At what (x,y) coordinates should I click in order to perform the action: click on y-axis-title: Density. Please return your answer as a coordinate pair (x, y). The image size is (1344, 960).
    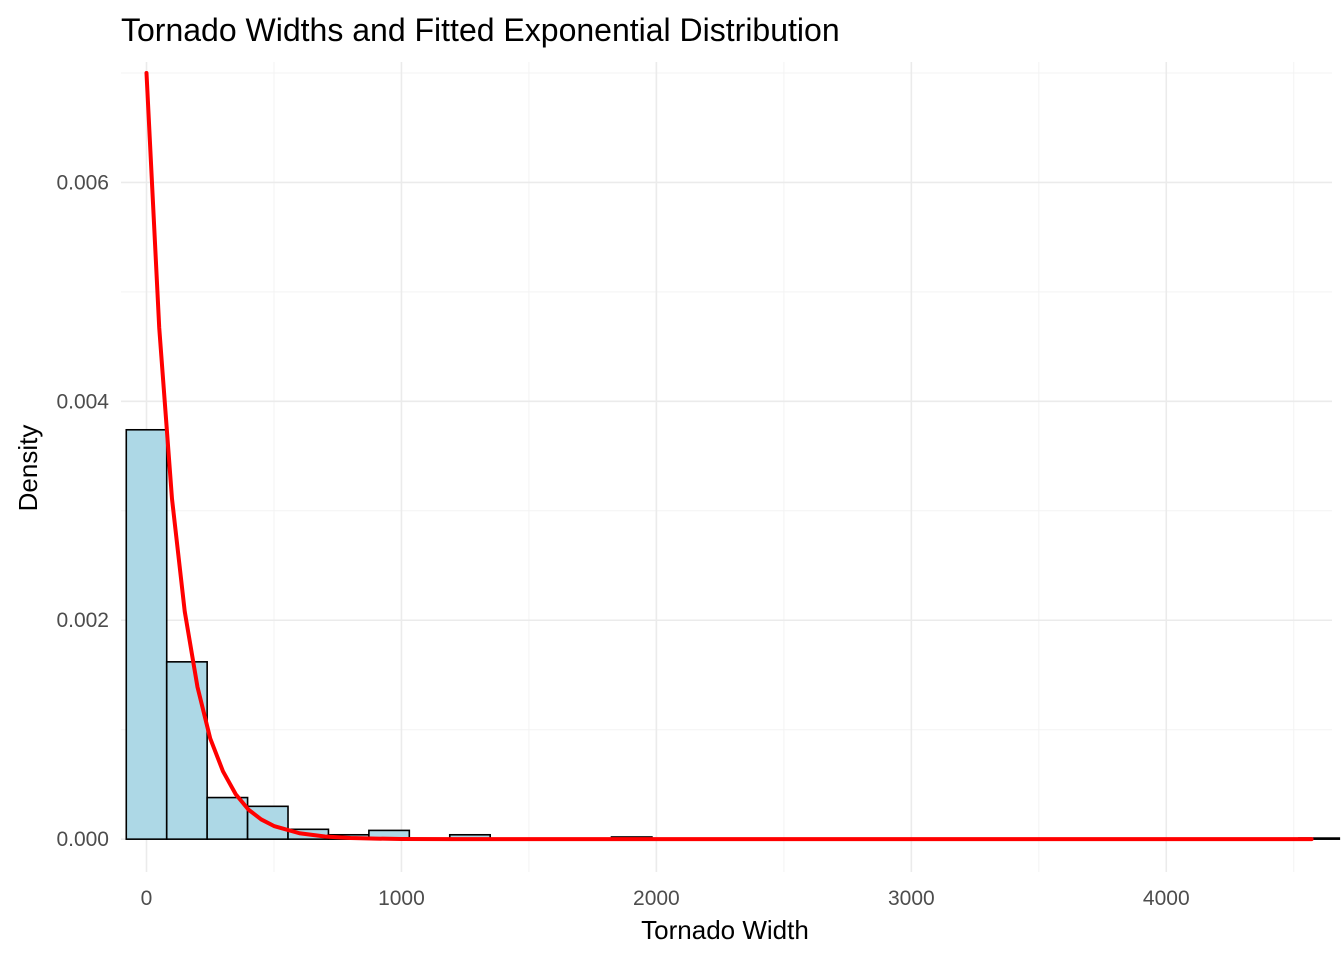
    Looking at the image, I should click on (28, 468).